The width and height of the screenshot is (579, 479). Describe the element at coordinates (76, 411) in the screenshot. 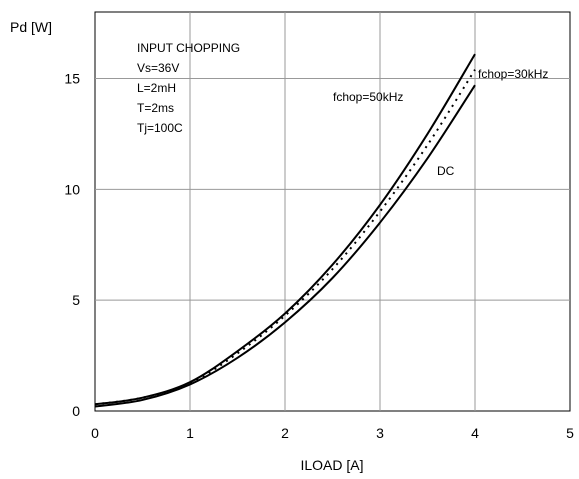

I see `y-tick-0: 0` at that location.